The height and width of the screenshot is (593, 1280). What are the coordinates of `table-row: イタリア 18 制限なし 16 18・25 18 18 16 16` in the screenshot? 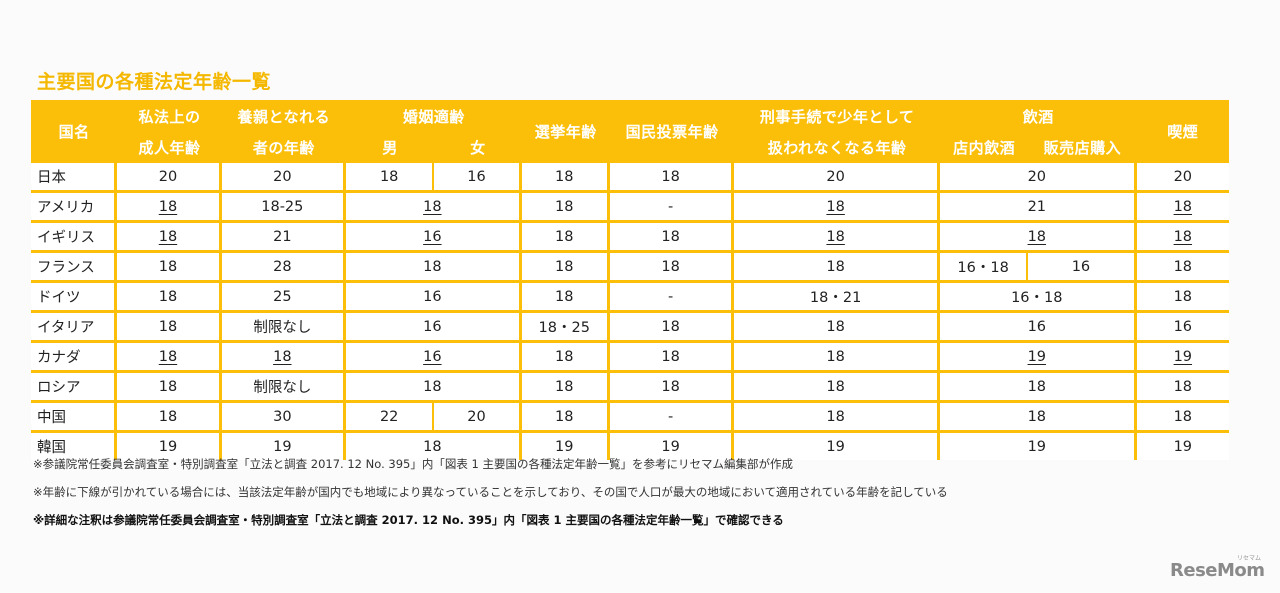 It's located at (630, 328).